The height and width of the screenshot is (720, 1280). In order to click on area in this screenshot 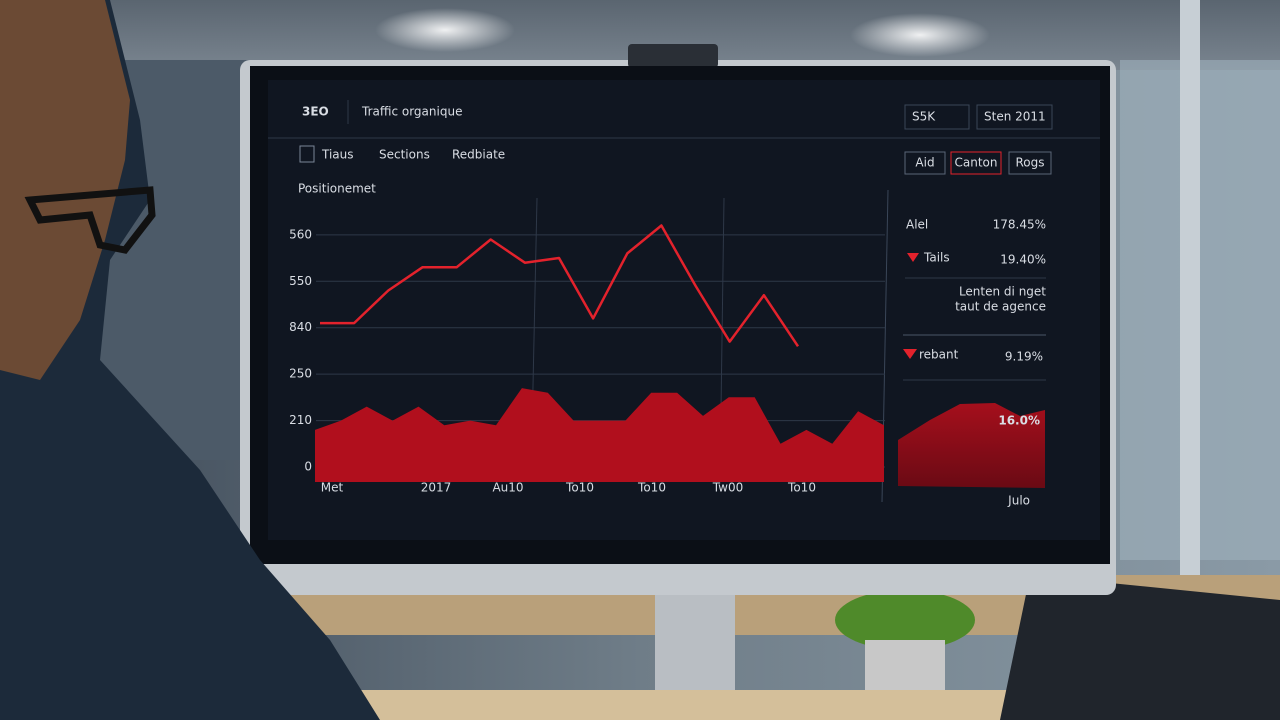, I will do `click(599, 435)`.